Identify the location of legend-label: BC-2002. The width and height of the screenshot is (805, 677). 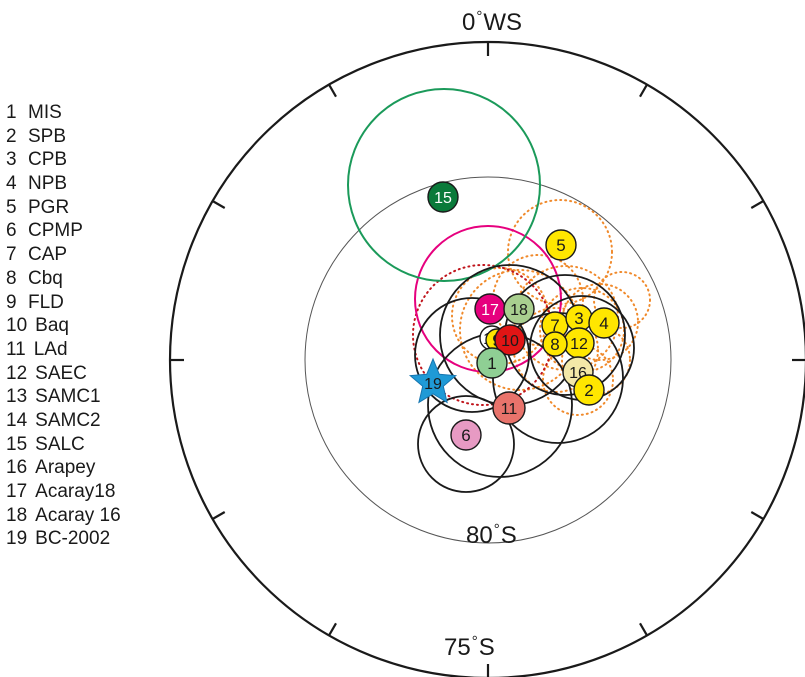
(73, 539).